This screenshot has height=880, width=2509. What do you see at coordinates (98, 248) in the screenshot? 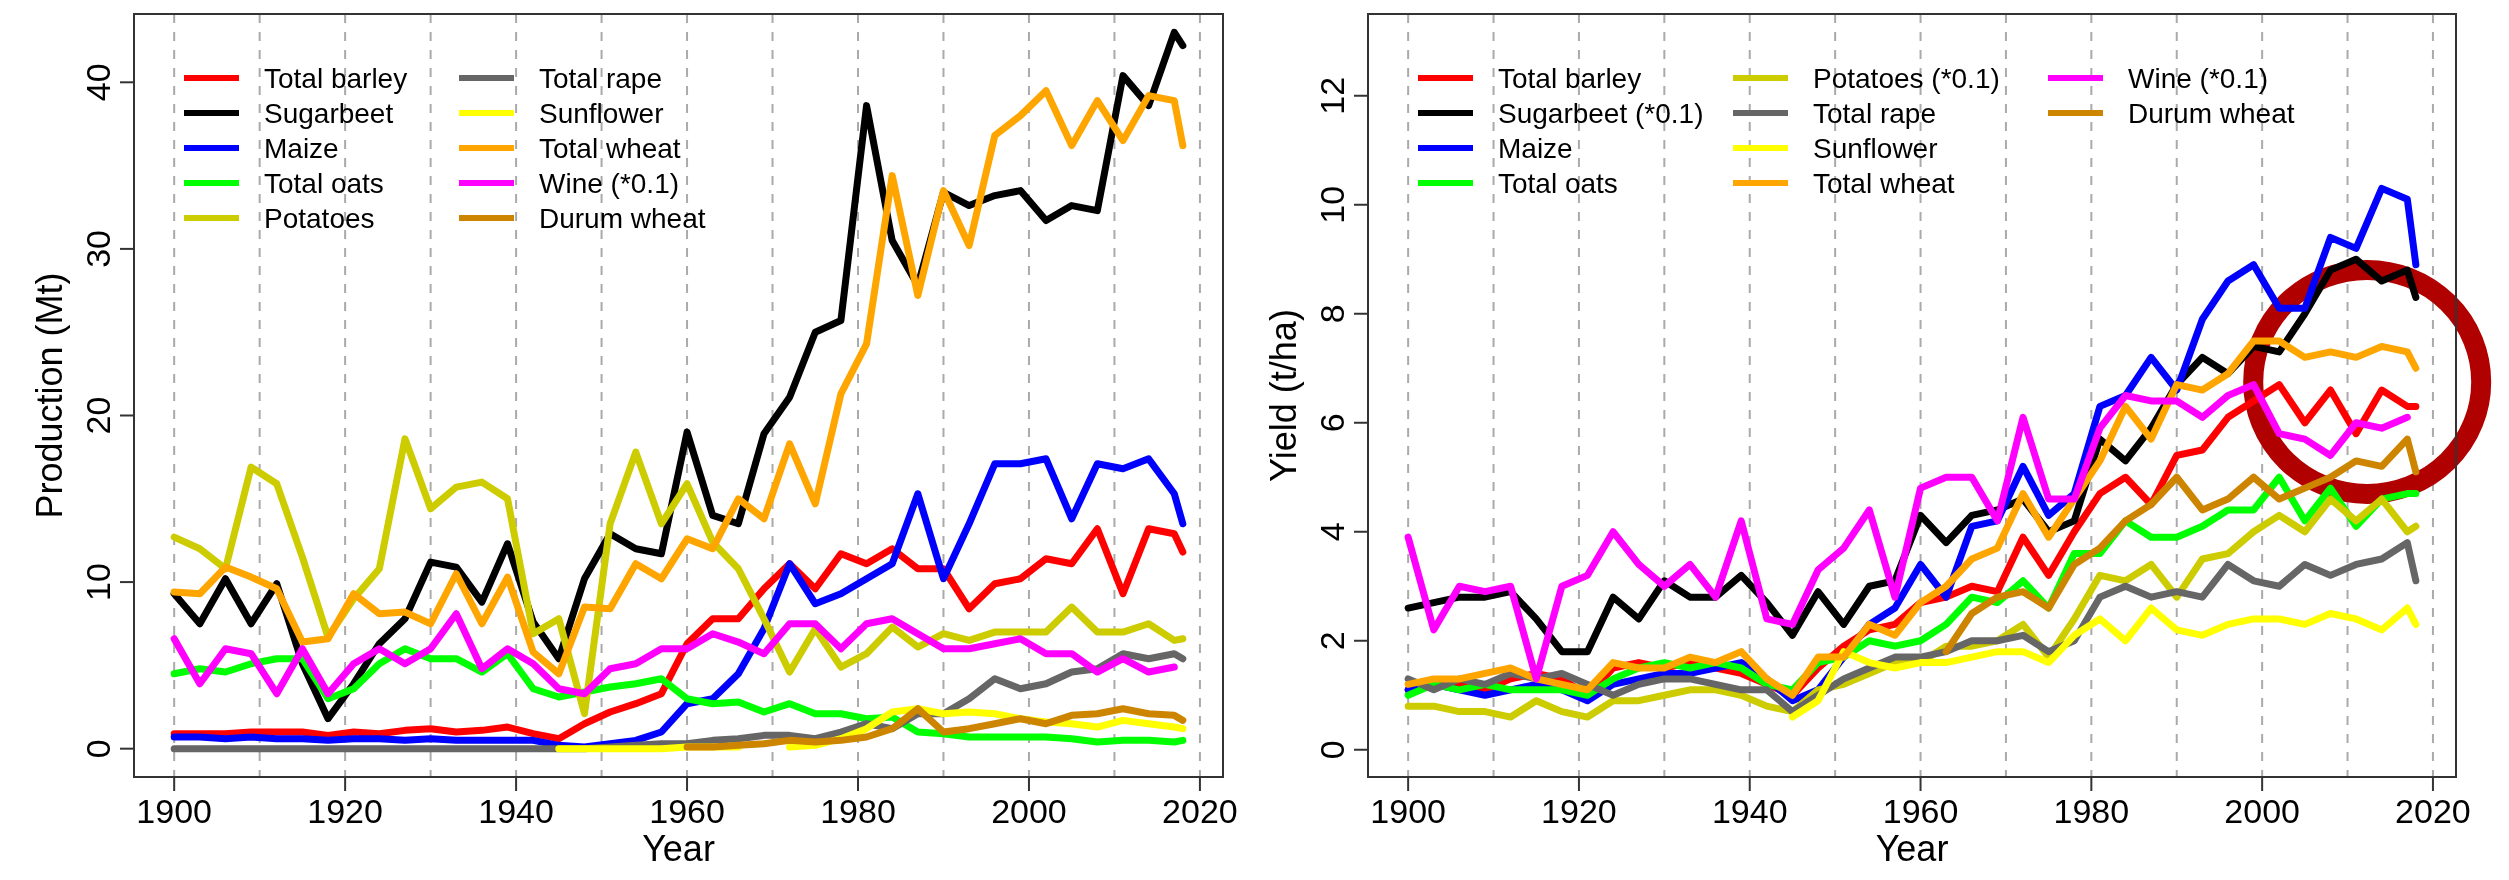
I see `y-tick-label: 30` at bounding box center [98, 248].